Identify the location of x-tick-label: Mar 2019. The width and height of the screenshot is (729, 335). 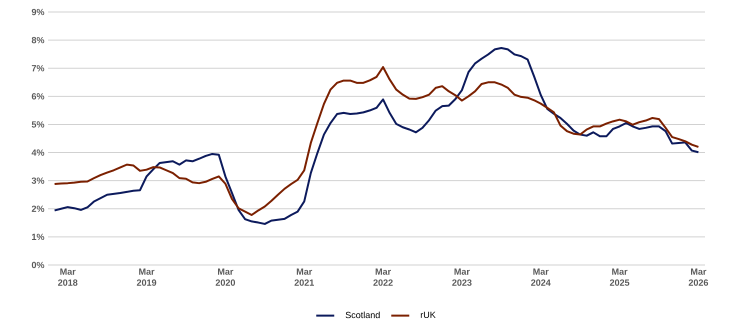
(146, 277).